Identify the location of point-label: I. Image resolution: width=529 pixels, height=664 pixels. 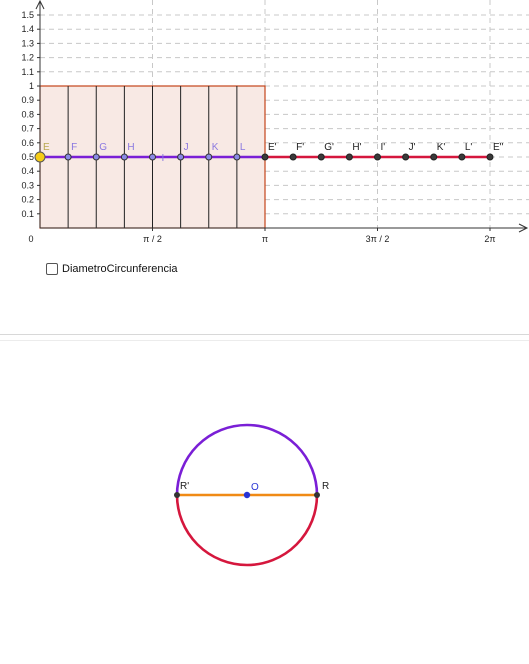
(163, 158).